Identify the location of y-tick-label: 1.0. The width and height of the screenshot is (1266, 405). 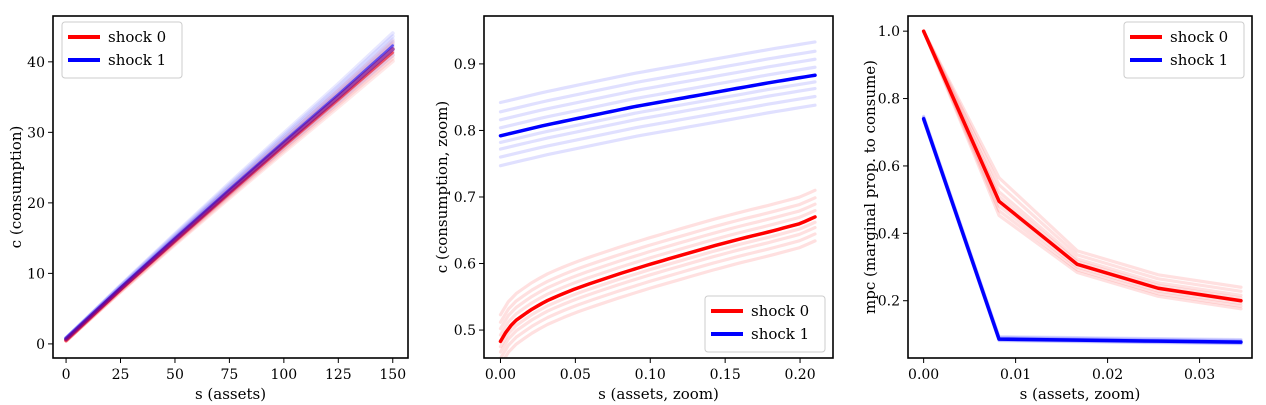
(889, 32).